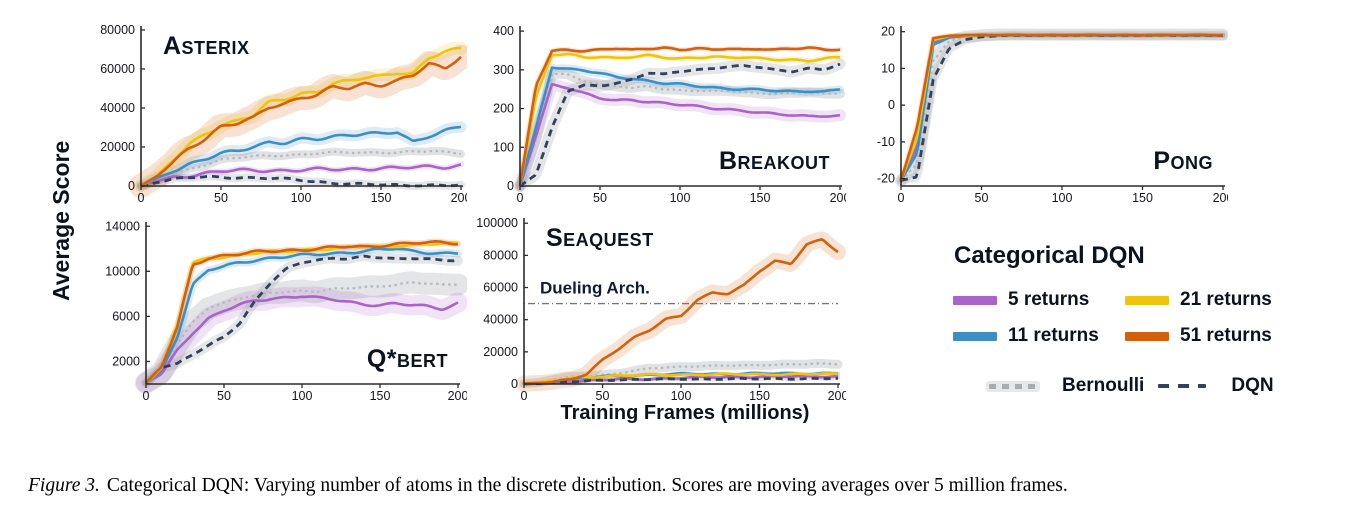 Image resolution: width=1350 pixels, height=523 pixels. I want to click on y-tick-label: -20, so click(886, 179).